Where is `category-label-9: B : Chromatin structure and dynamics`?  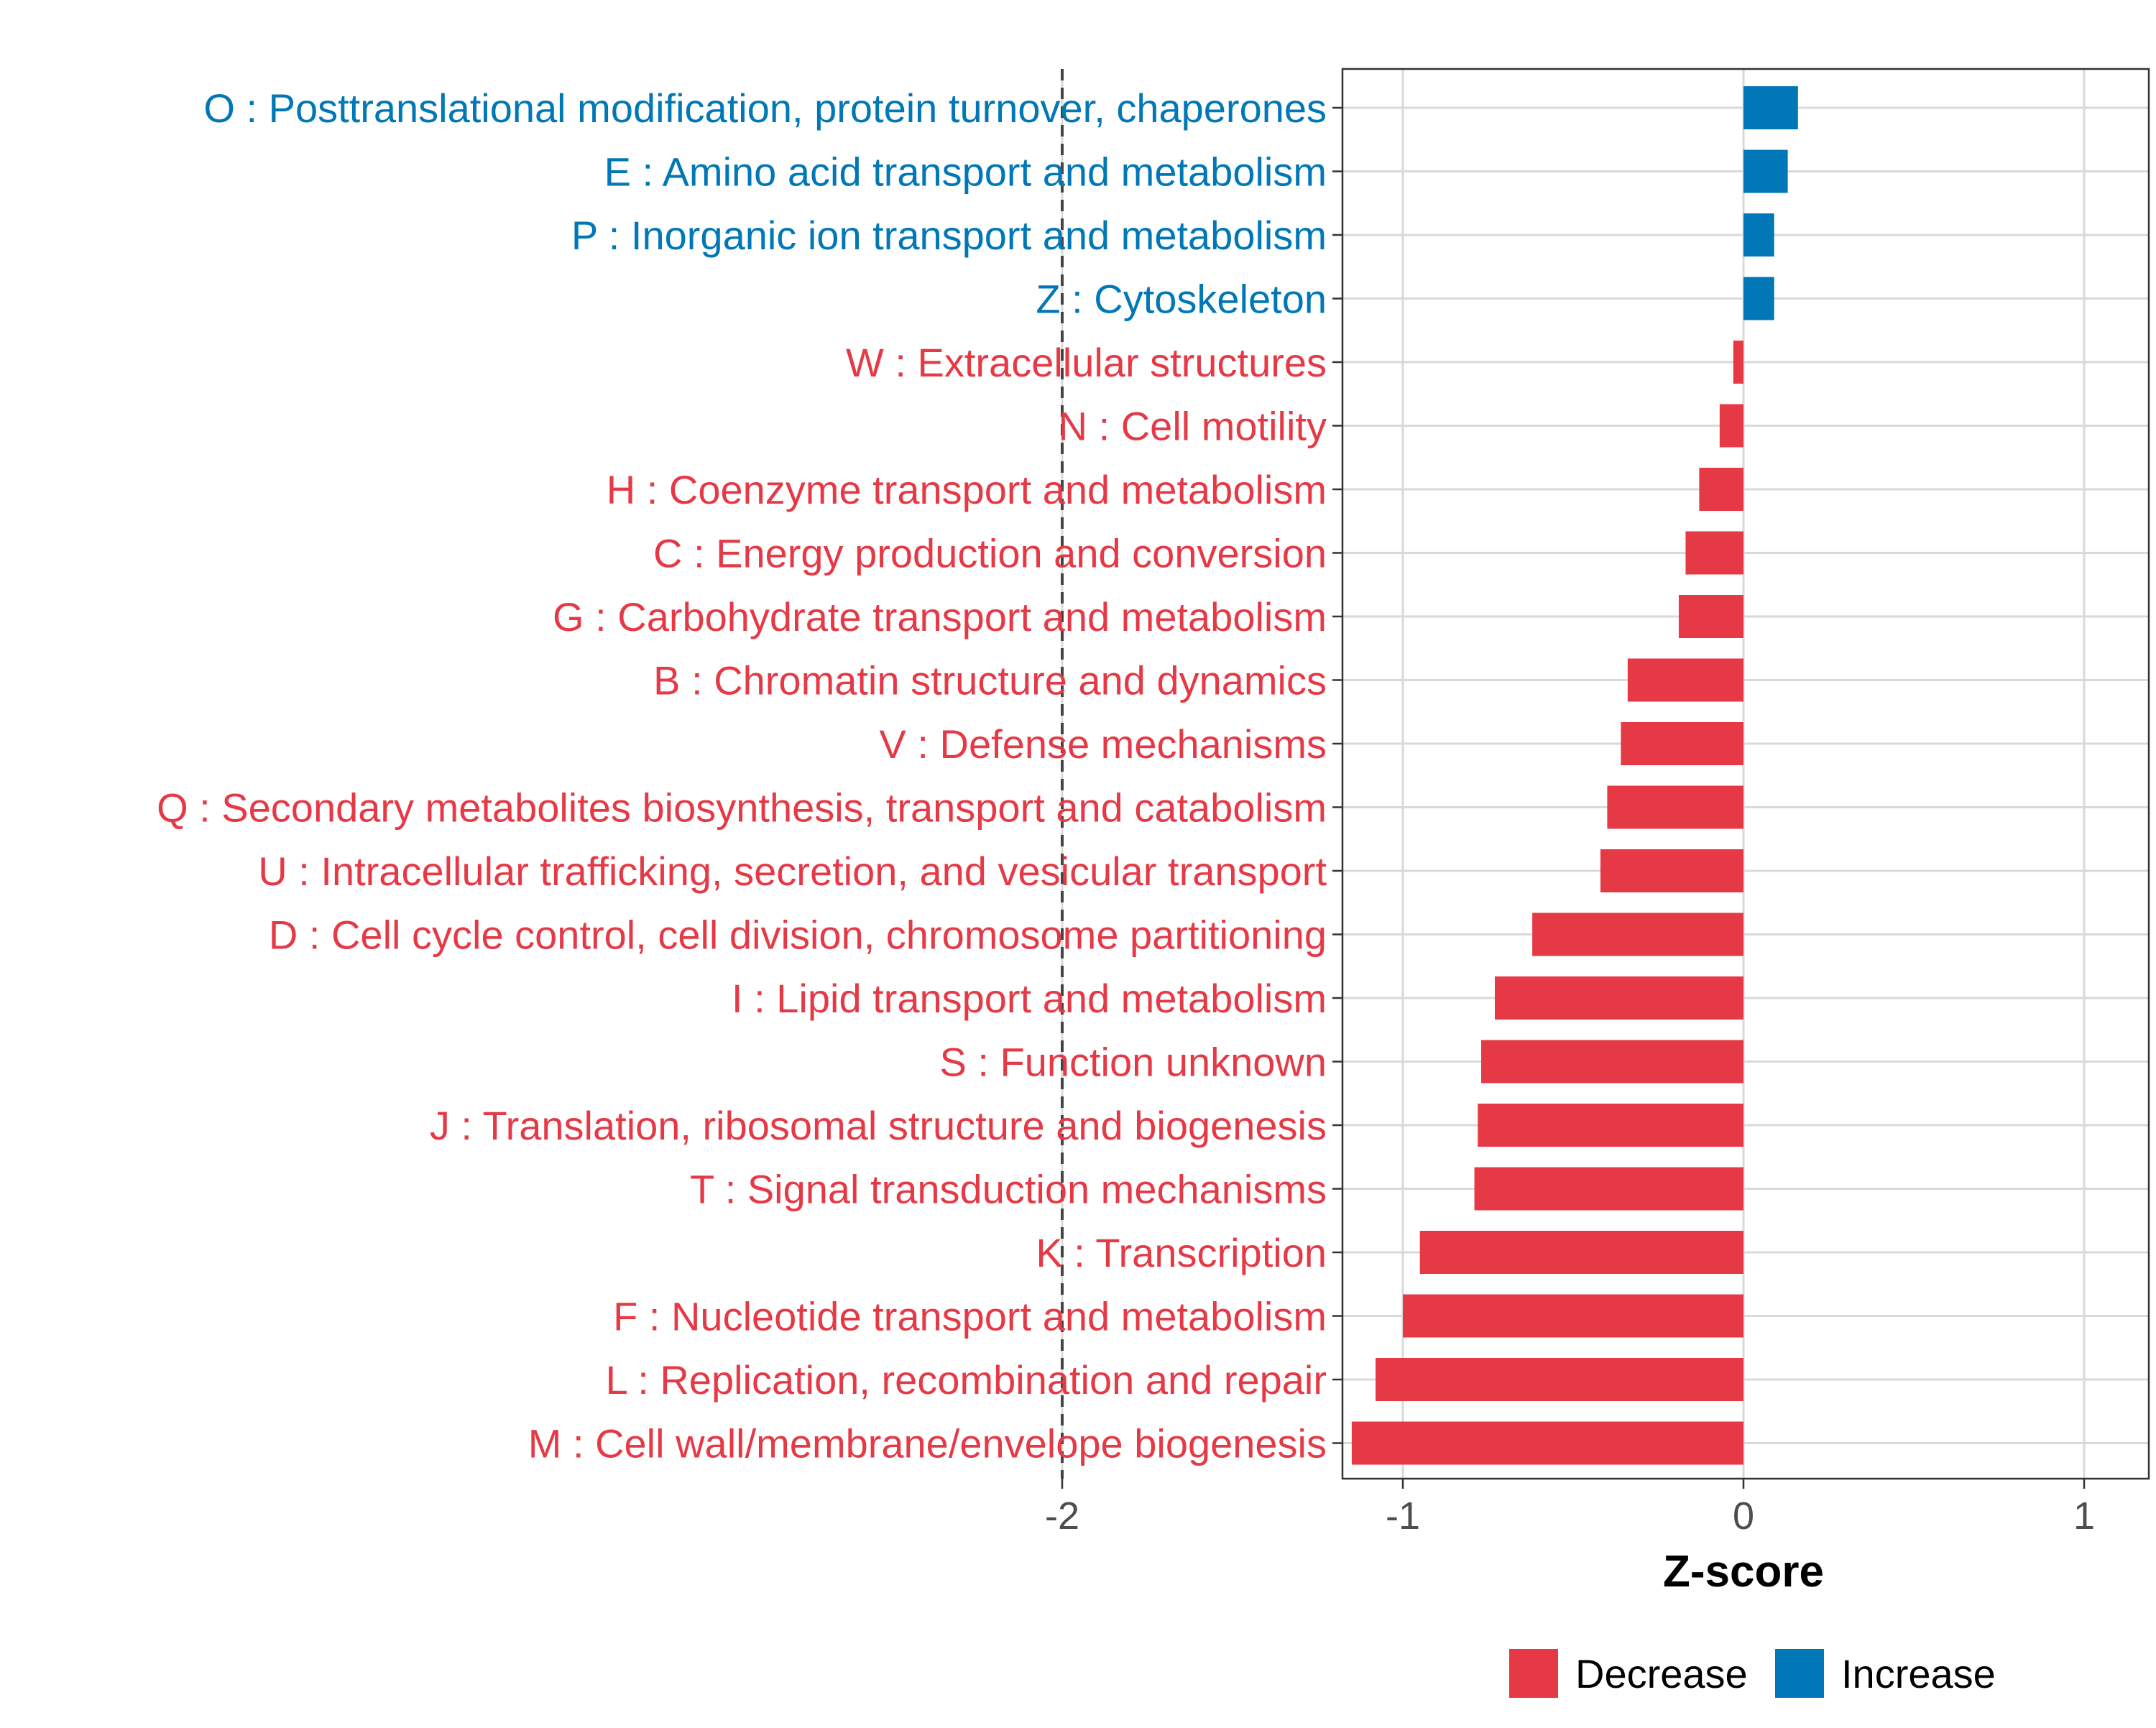 category-label-9: B : Chromatin structure and dynamics is located at coordinates (990, 680).